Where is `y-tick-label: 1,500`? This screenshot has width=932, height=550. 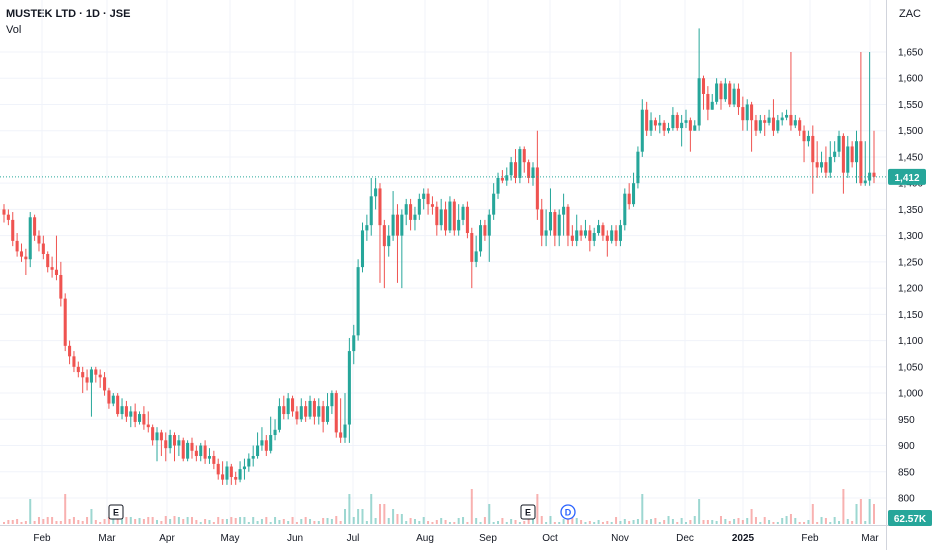 y-tick-label: 1,500 is located at coordinates (910, 131).